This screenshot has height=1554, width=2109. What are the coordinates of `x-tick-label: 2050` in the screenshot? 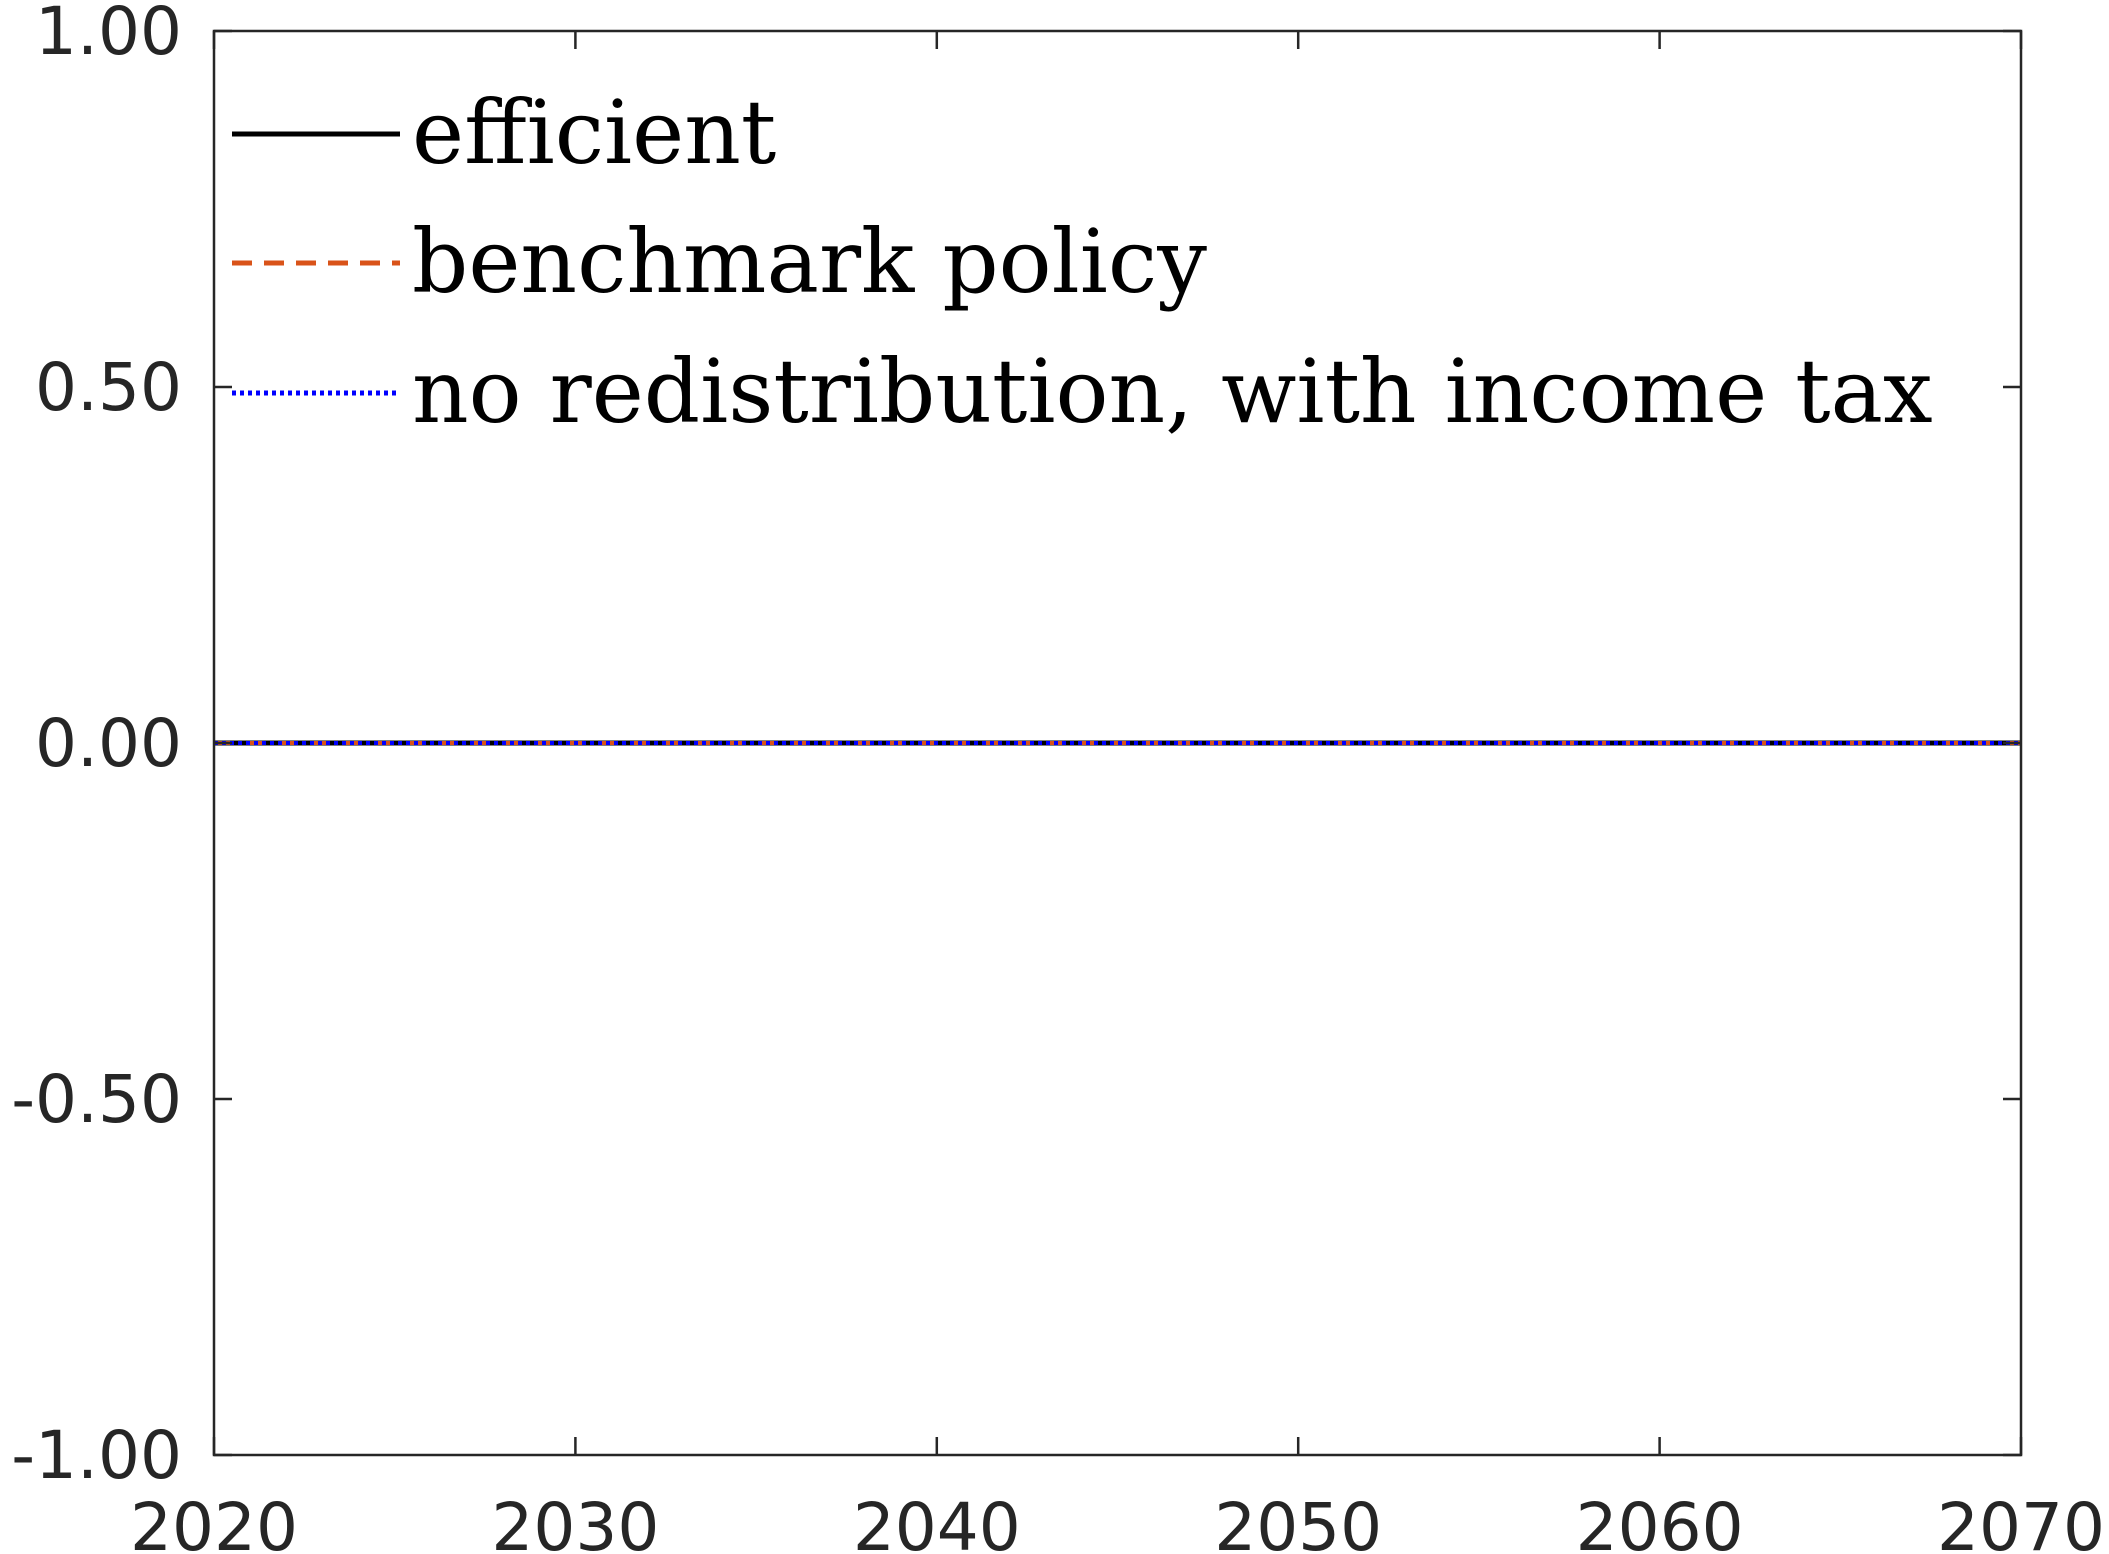 It's located at (1298, 1521).